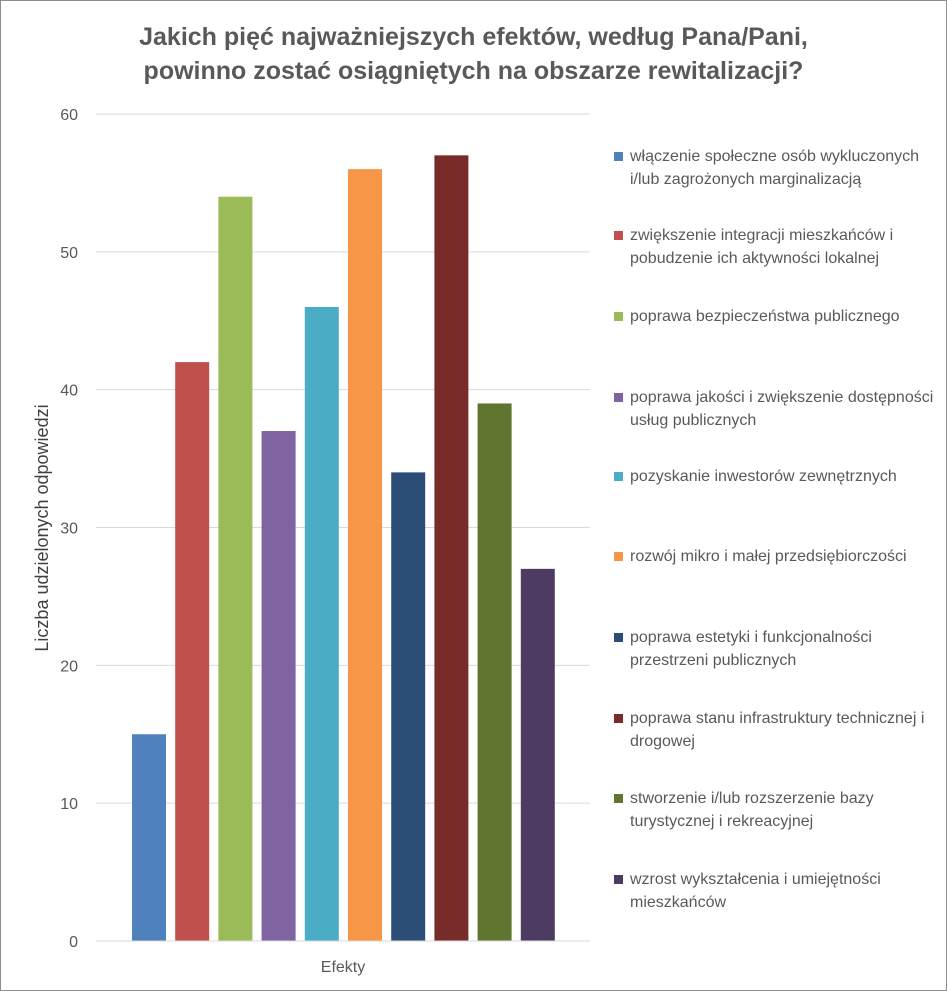 The width and height of the screenshot is (947, 991). I want to click on legend-label: rozwój mikro i małej przedsiębiorczości, so click(768, 556).